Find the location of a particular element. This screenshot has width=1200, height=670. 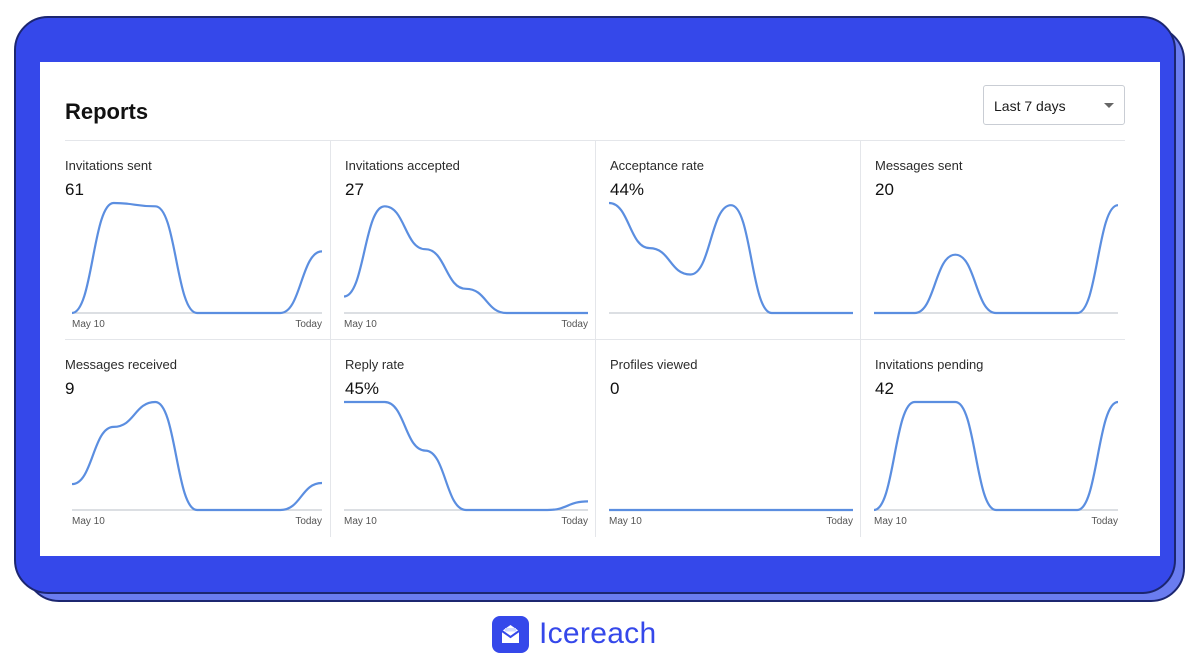

report-card-label: Messages received is located at coordinates (121, 364).